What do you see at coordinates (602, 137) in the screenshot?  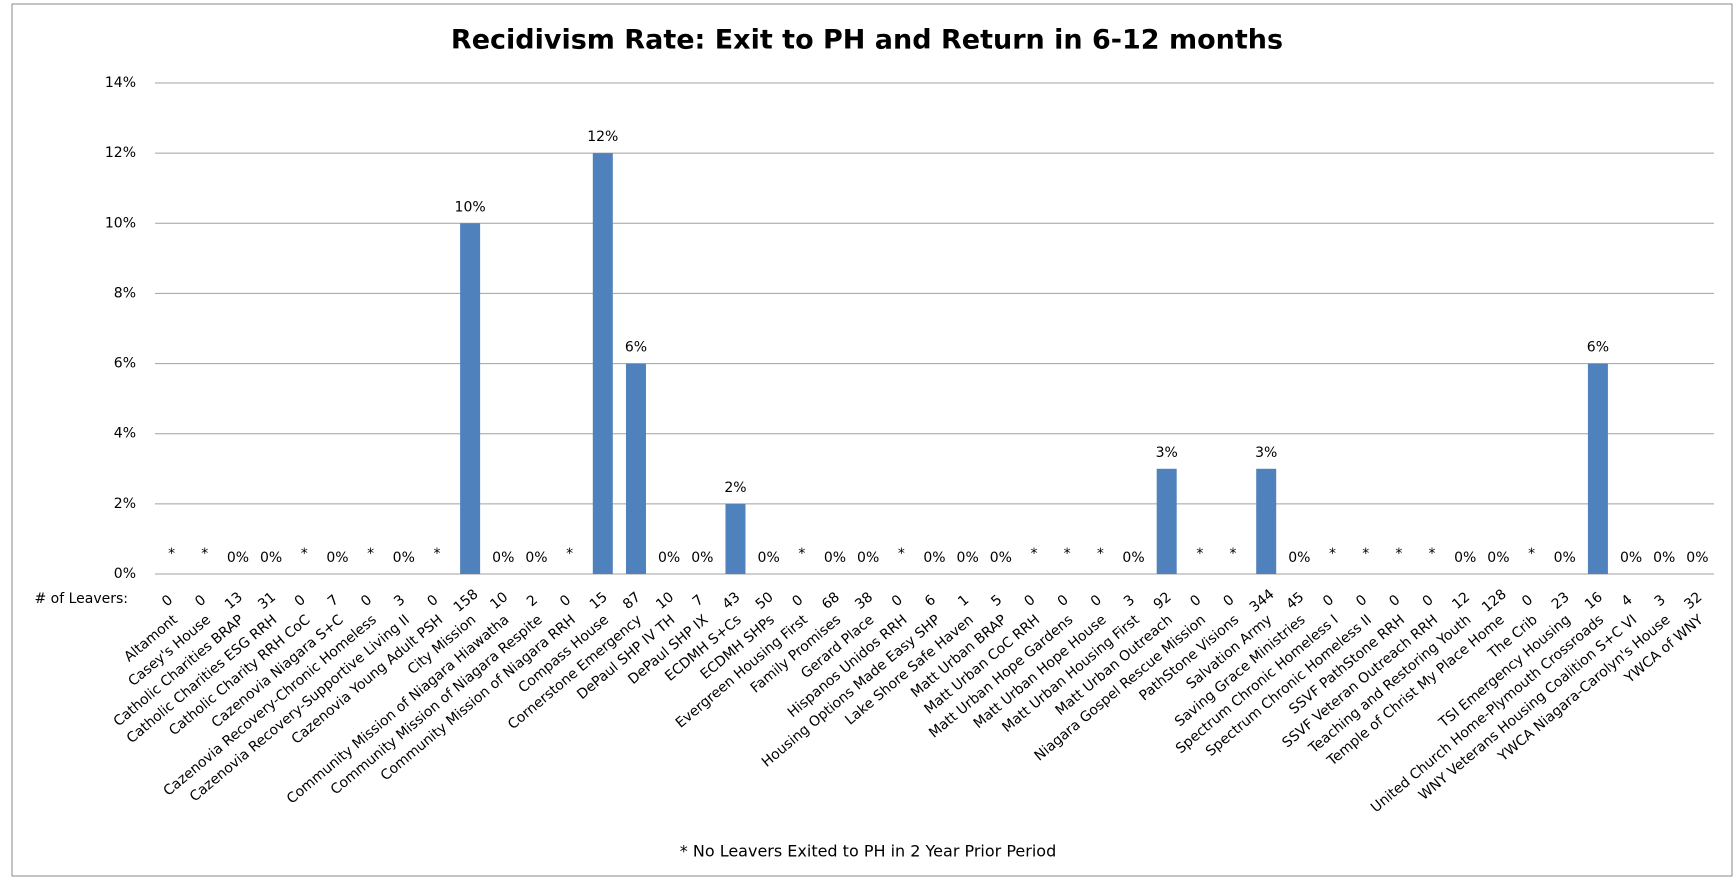 I see `data-label: 12%` at bounding box center [602, 137].